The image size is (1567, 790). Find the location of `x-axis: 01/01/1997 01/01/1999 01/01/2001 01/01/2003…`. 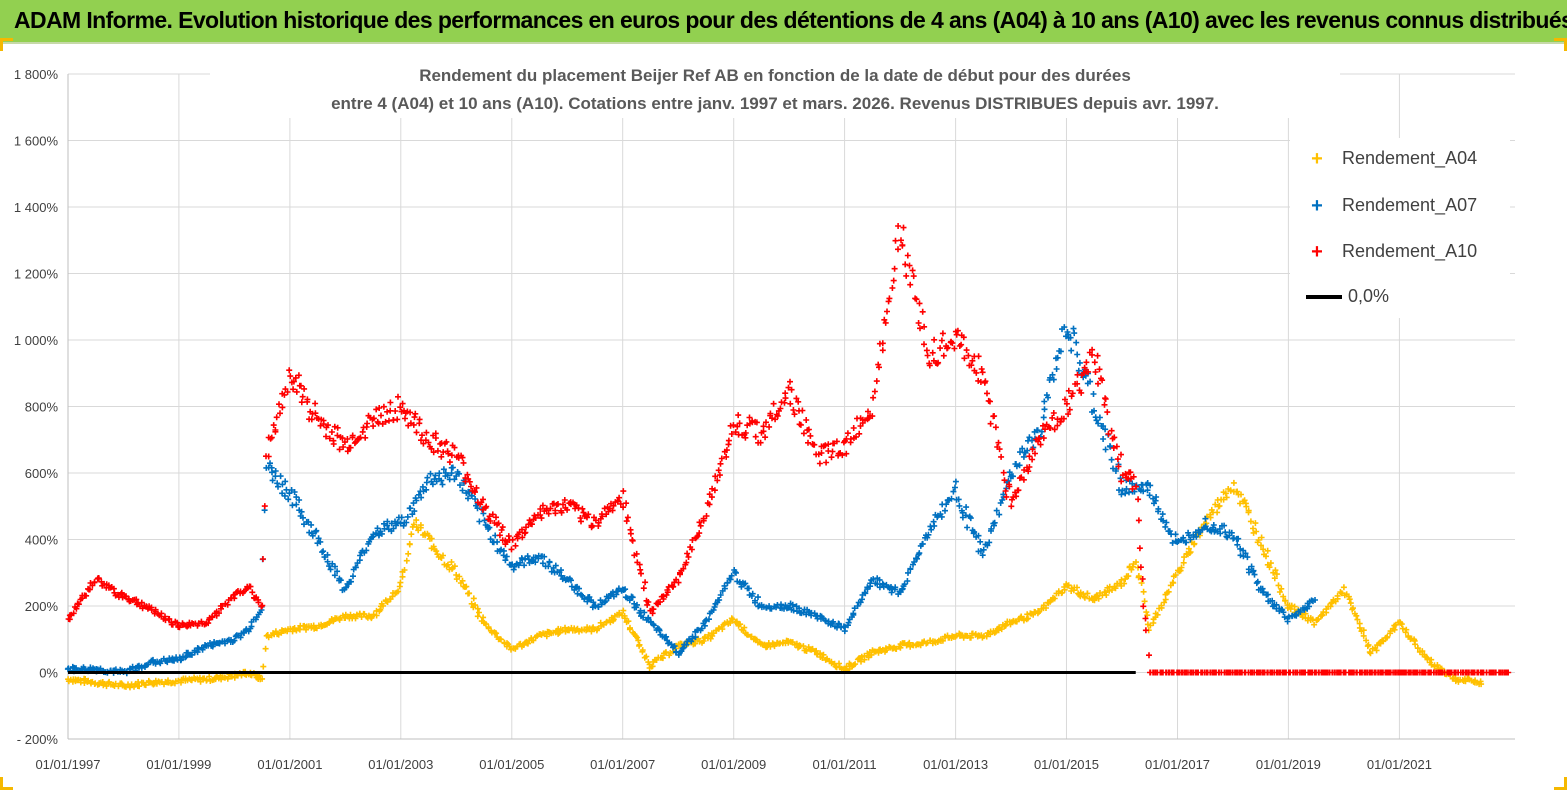

x-axis: 01/01/1997 01/01/1999 01/01/2001 01/01/2003… is located at coordinates (733, 764).